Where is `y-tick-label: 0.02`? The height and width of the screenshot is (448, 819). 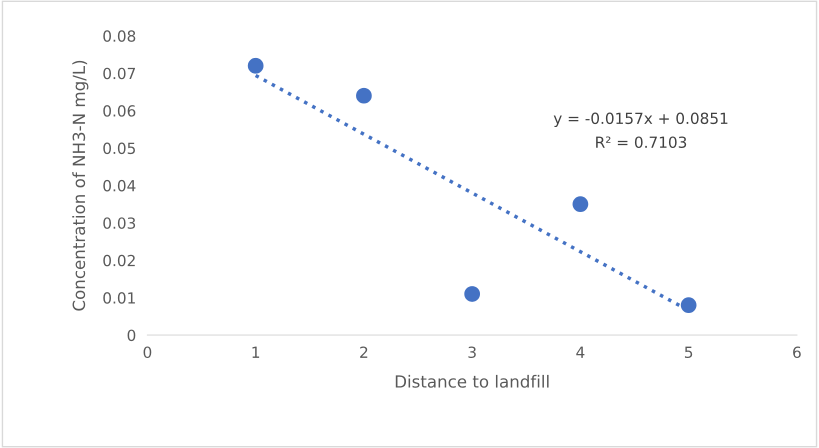
y-tick-label: 0.02 is located at coordinates (119, 260).